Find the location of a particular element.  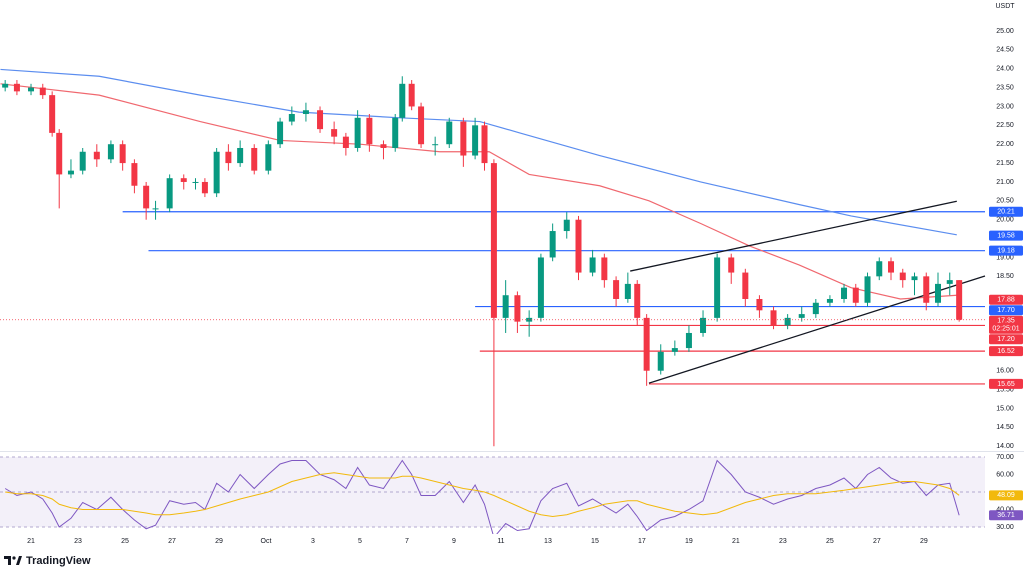

price-tag-text: 20.21 is located at coordinates (1006, 212).